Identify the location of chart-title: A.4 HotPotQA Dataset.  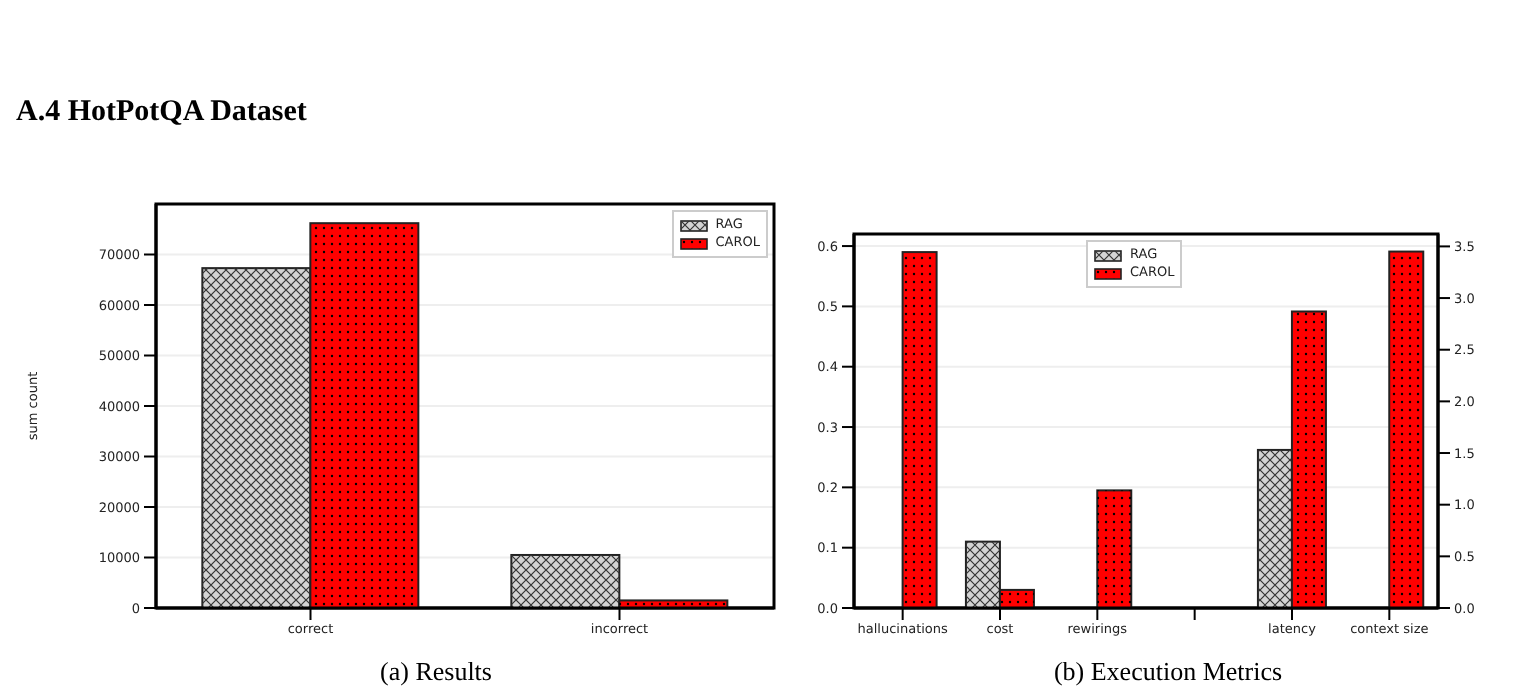
(161, 113).